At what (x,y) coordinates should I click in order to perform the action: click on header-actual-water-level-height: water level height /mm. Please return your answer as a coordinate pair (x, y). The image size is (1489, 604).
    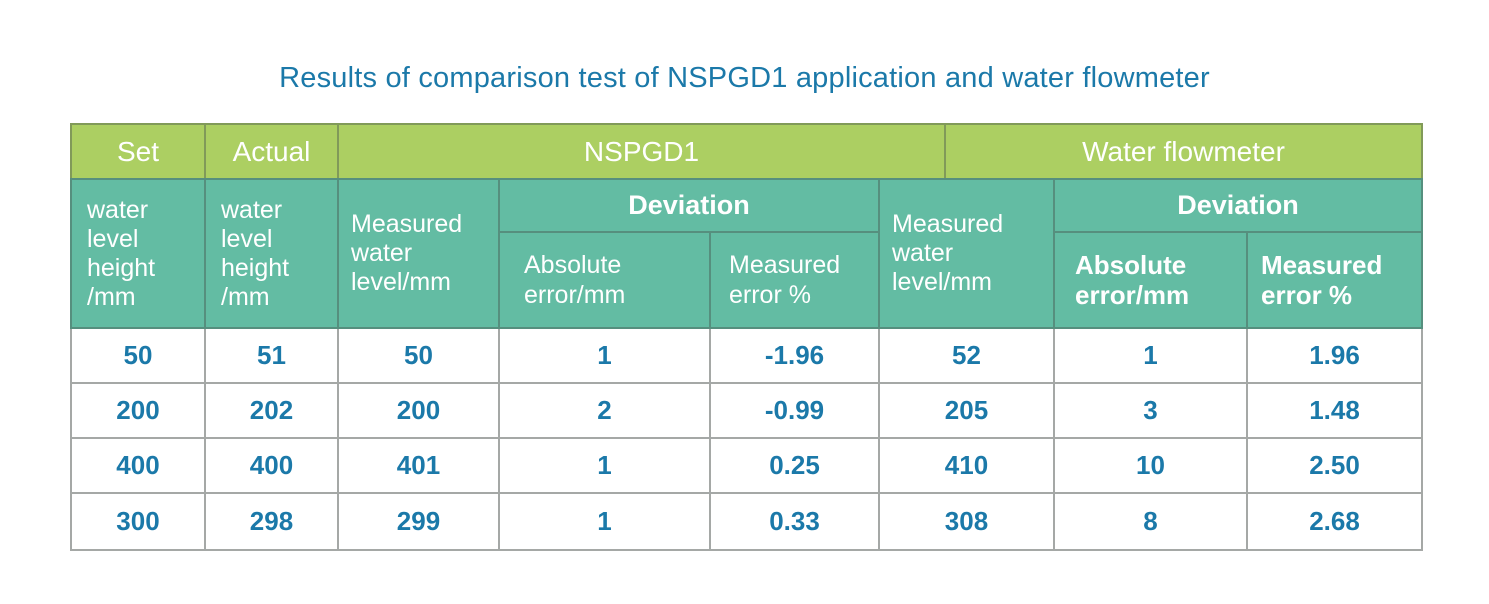
    Looking at the image, I should click on (272, 253).